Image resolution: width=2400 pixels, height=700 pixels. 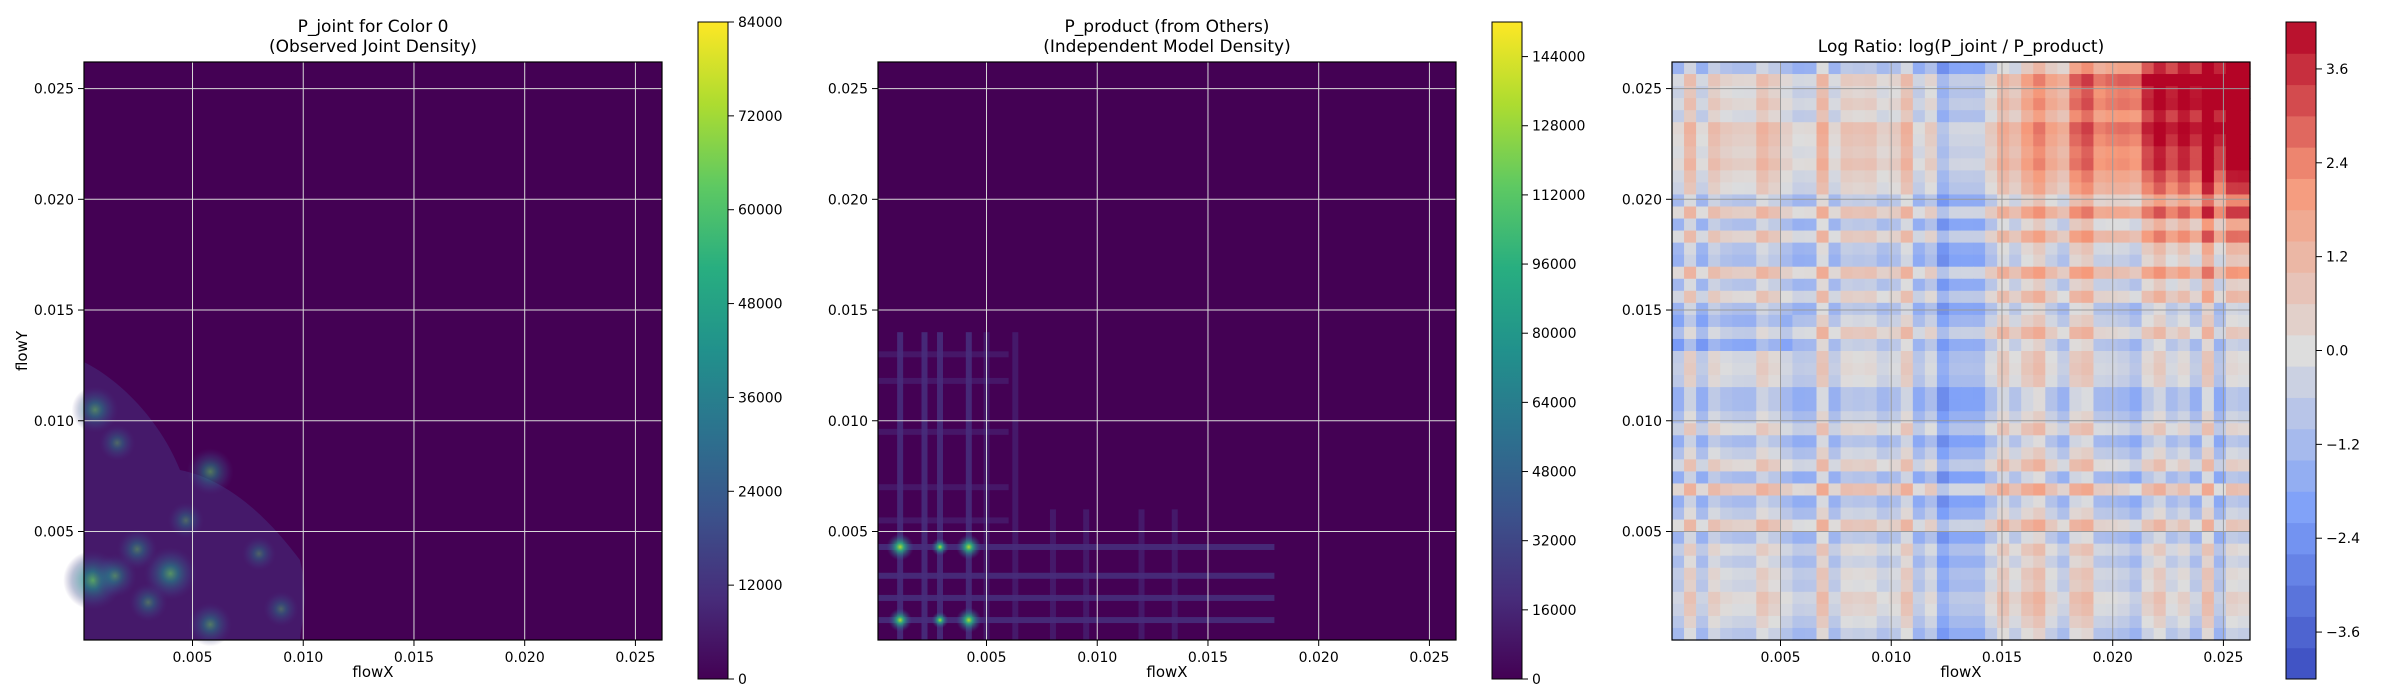 I want to click on x-tick-label: 0.010, so click(x=303, y=658).